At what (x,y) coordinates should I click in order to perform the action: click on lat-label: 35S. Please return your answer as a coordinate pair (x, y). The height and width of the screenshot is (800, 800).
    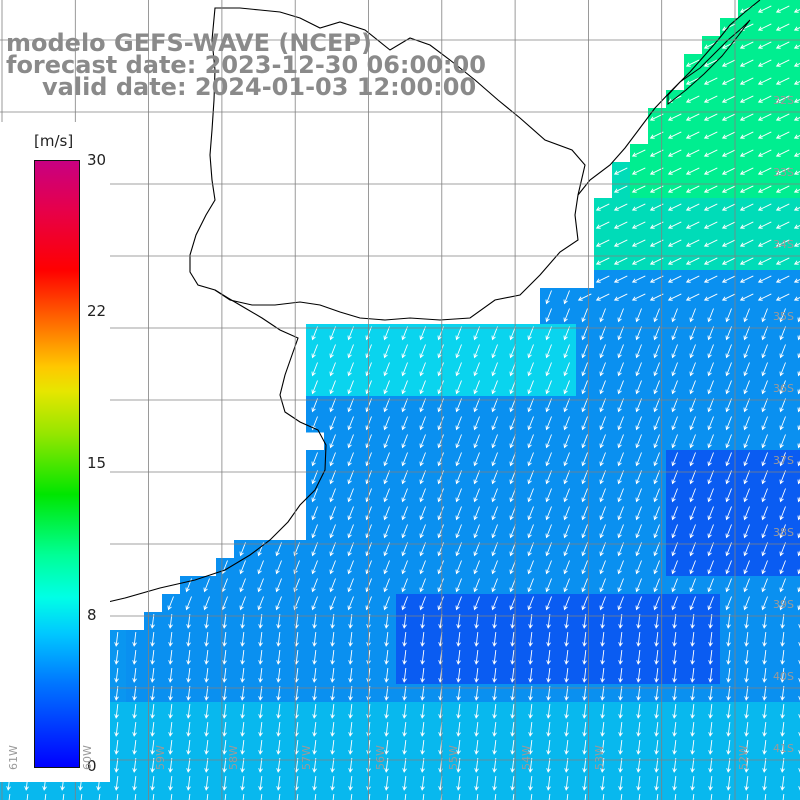
    Looking at the image, I should click on (783, 316).